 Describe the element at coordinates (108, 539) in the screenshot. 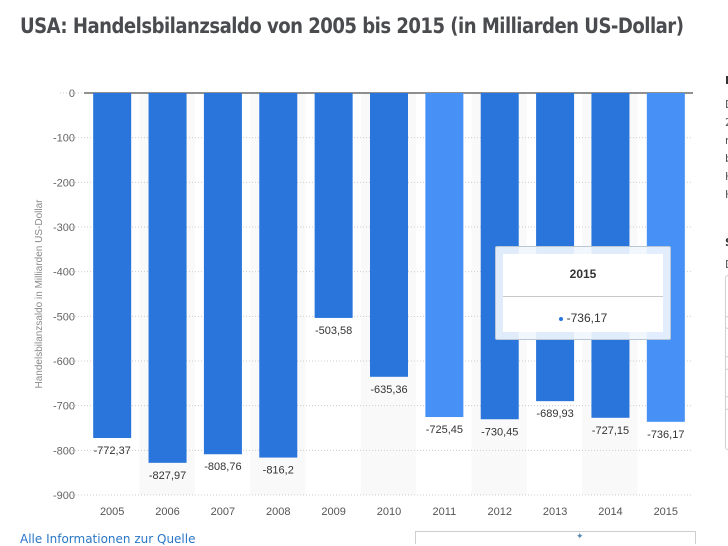

I see `source-link: Alle Informationen zur Quelle` at that location.